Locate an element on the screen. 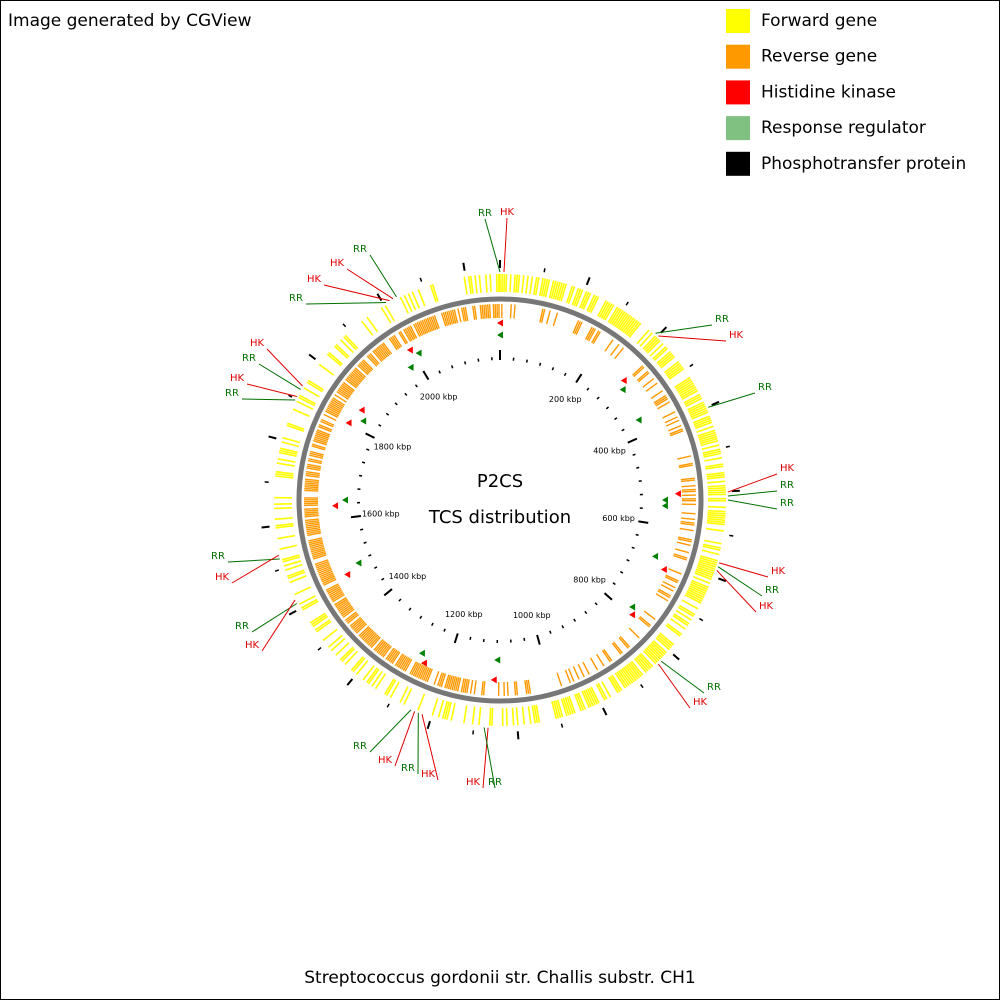 The image size is (1000, 1000). ruler-label: 1800 kbp is located at coordinates (393, 446).